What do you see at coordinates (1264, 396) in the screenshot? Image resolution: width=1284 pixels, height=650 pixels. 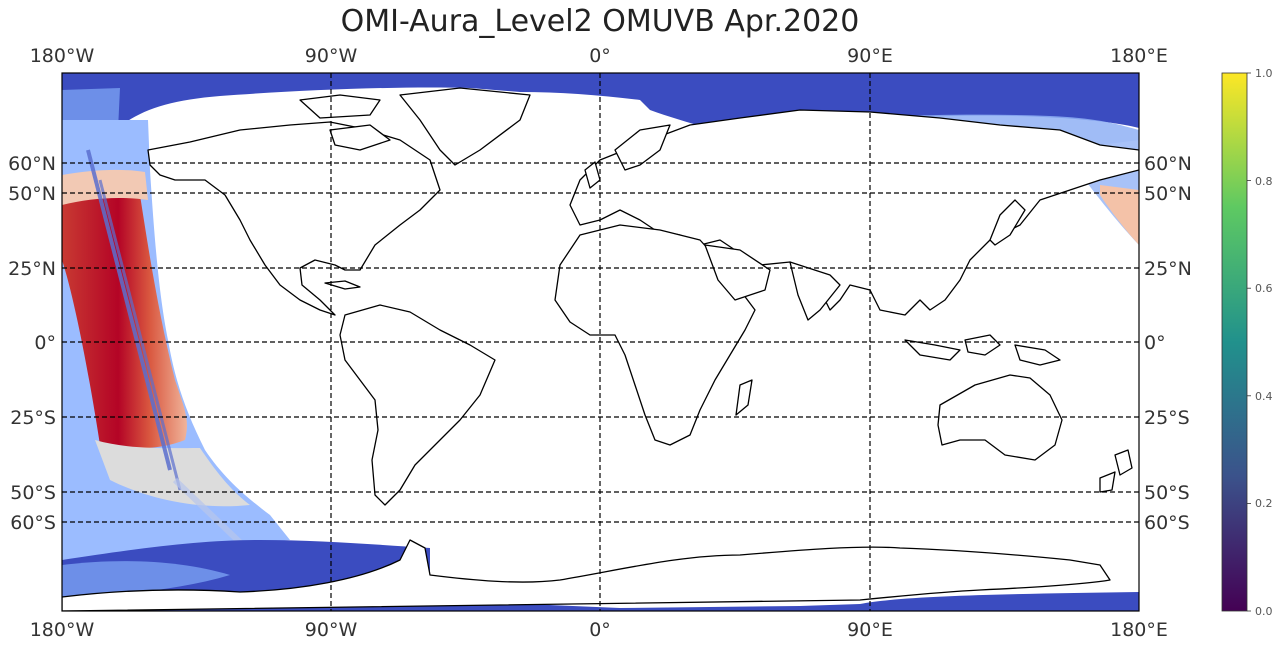 I see `colorbar-tick-label: 0.4` at bounding box center [1264, 396].